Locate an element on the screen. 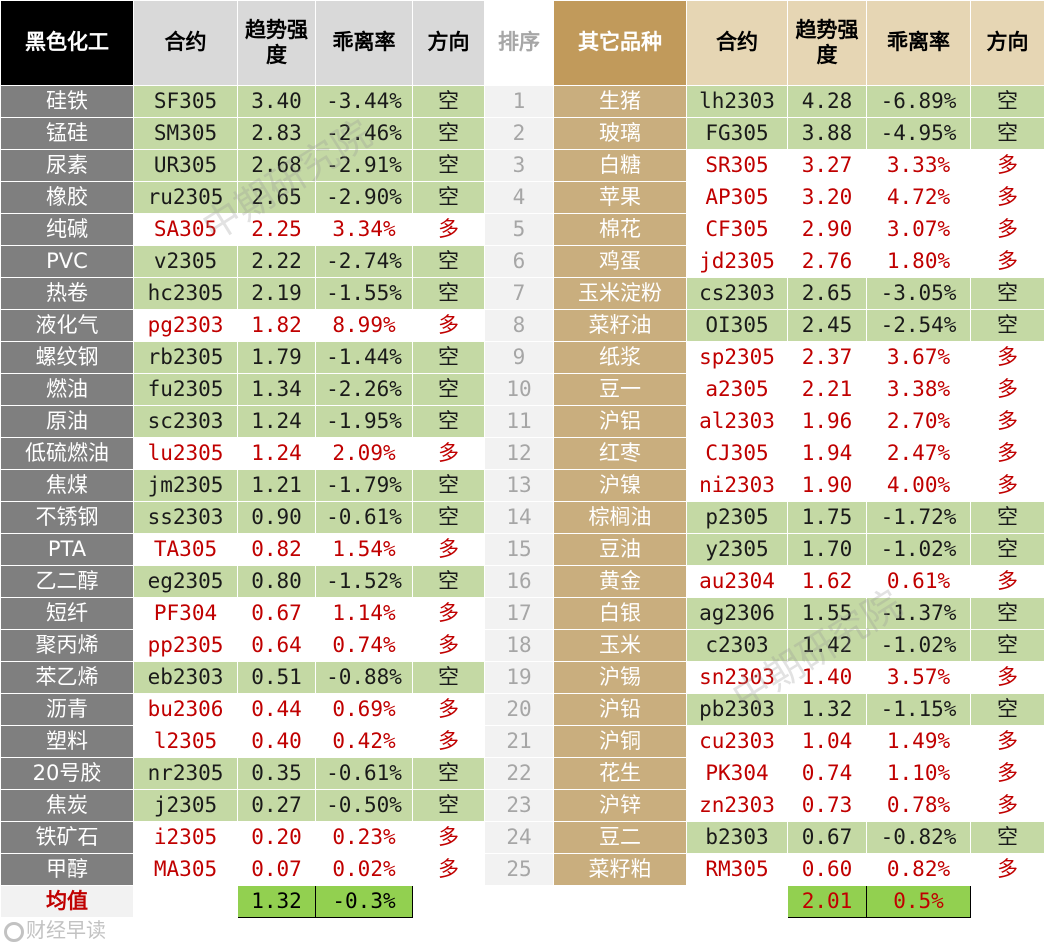 This screenshot has height=946, width=1044. left-deviation-rate: 2.09% is located at coordinates (364, 453).